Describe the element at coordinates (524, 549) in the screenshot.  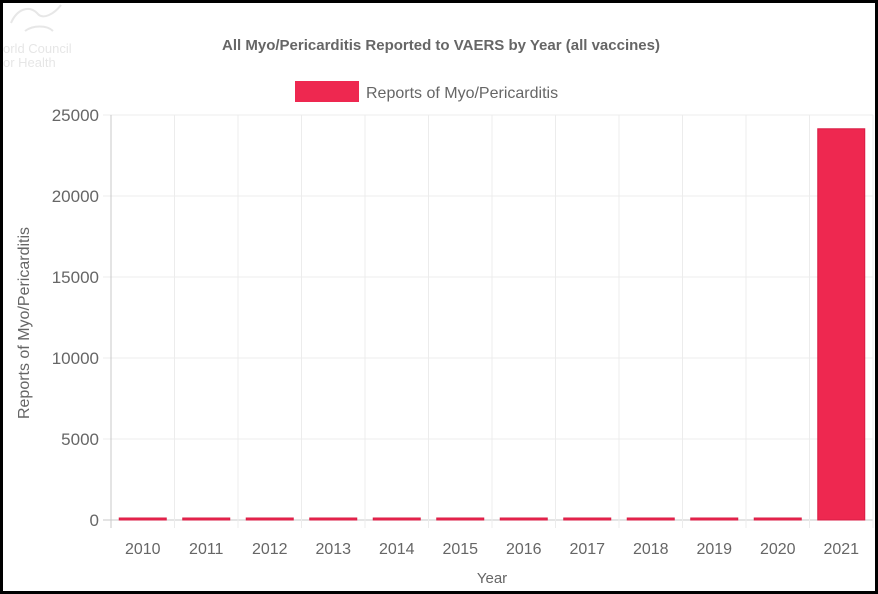
I see `x-tick-label: 2016` at that location.